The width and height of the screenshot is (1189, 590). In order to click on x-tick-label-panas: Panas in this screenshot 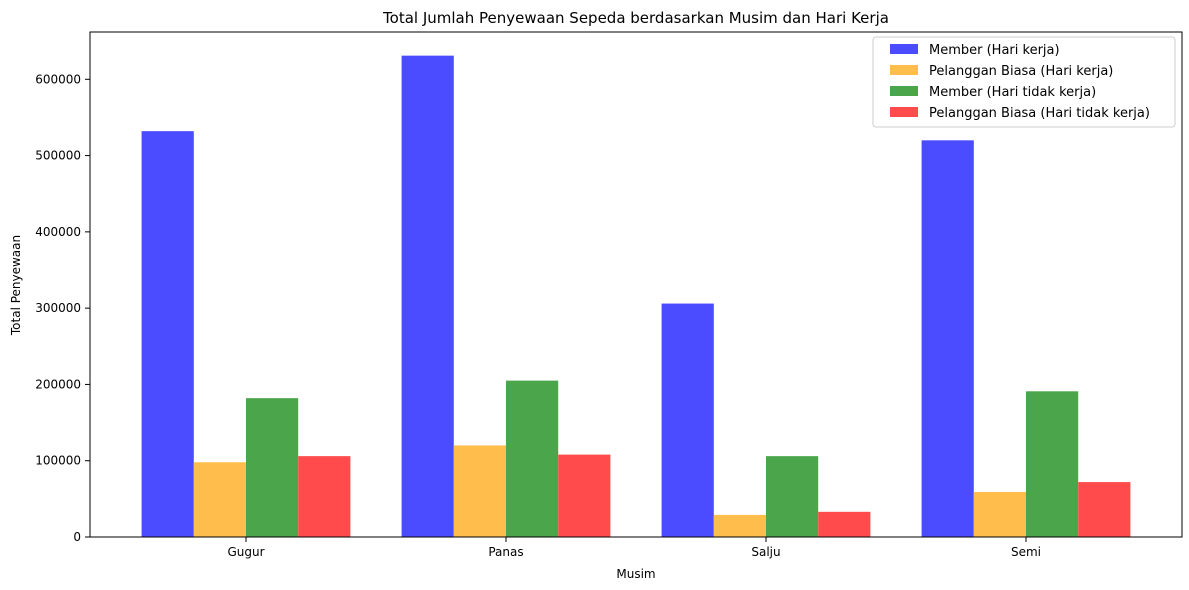, I will do `click(505, 552)`.